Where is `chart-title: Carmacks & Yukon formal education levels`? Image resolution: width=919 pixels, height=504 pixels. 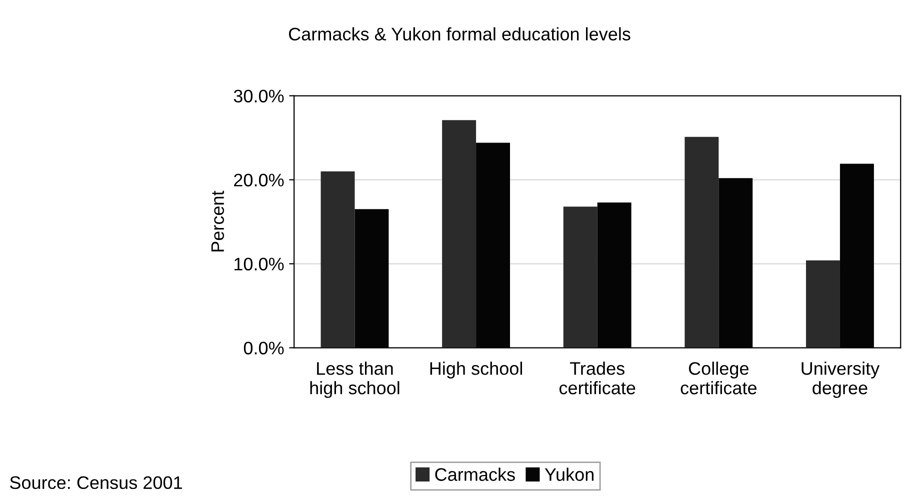 chart-title: Carmacks & Yukon formal education levels is located at coordinates (459, 33).